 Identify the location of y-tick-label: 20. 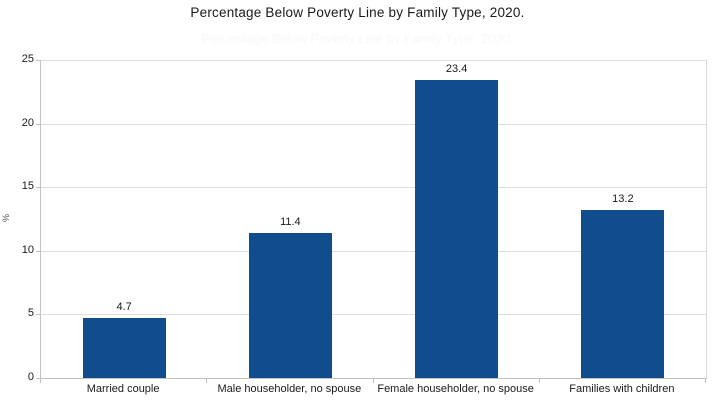
(27, 122).